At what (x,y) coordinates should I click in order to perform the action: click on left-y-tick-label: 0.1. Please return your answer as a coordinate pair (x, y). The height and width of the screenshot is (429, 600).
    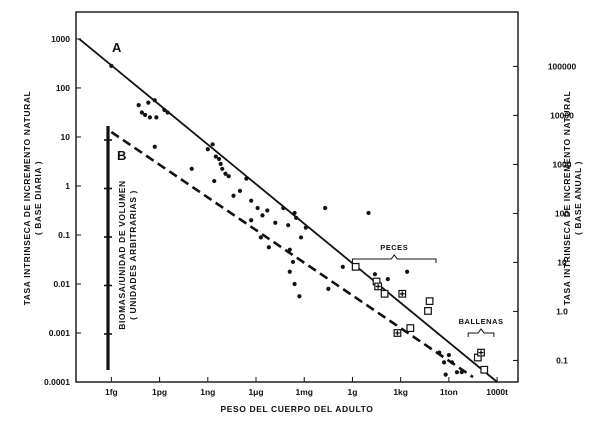
    Looking at the image, I should click on (64, 235).